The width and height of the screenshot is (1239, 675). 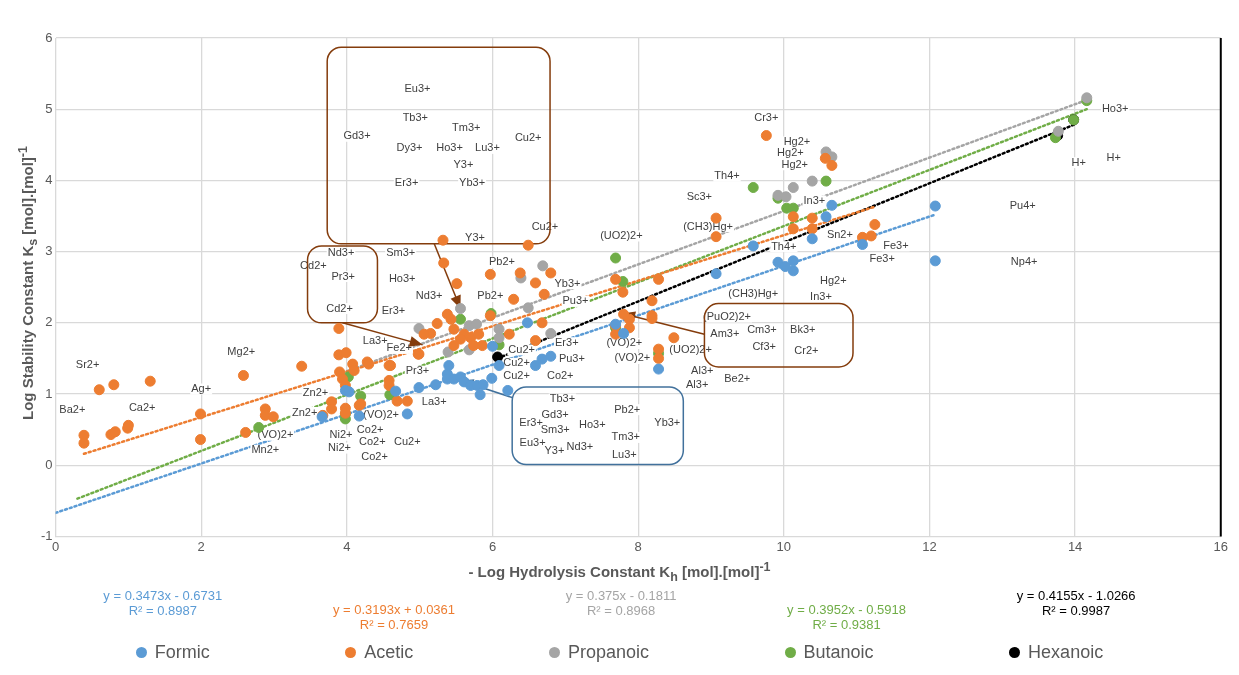 What do you see at coordinates (340, 447) in the screenshot?
I see `annotation: Ni2+` at bounding box center [340, 447].